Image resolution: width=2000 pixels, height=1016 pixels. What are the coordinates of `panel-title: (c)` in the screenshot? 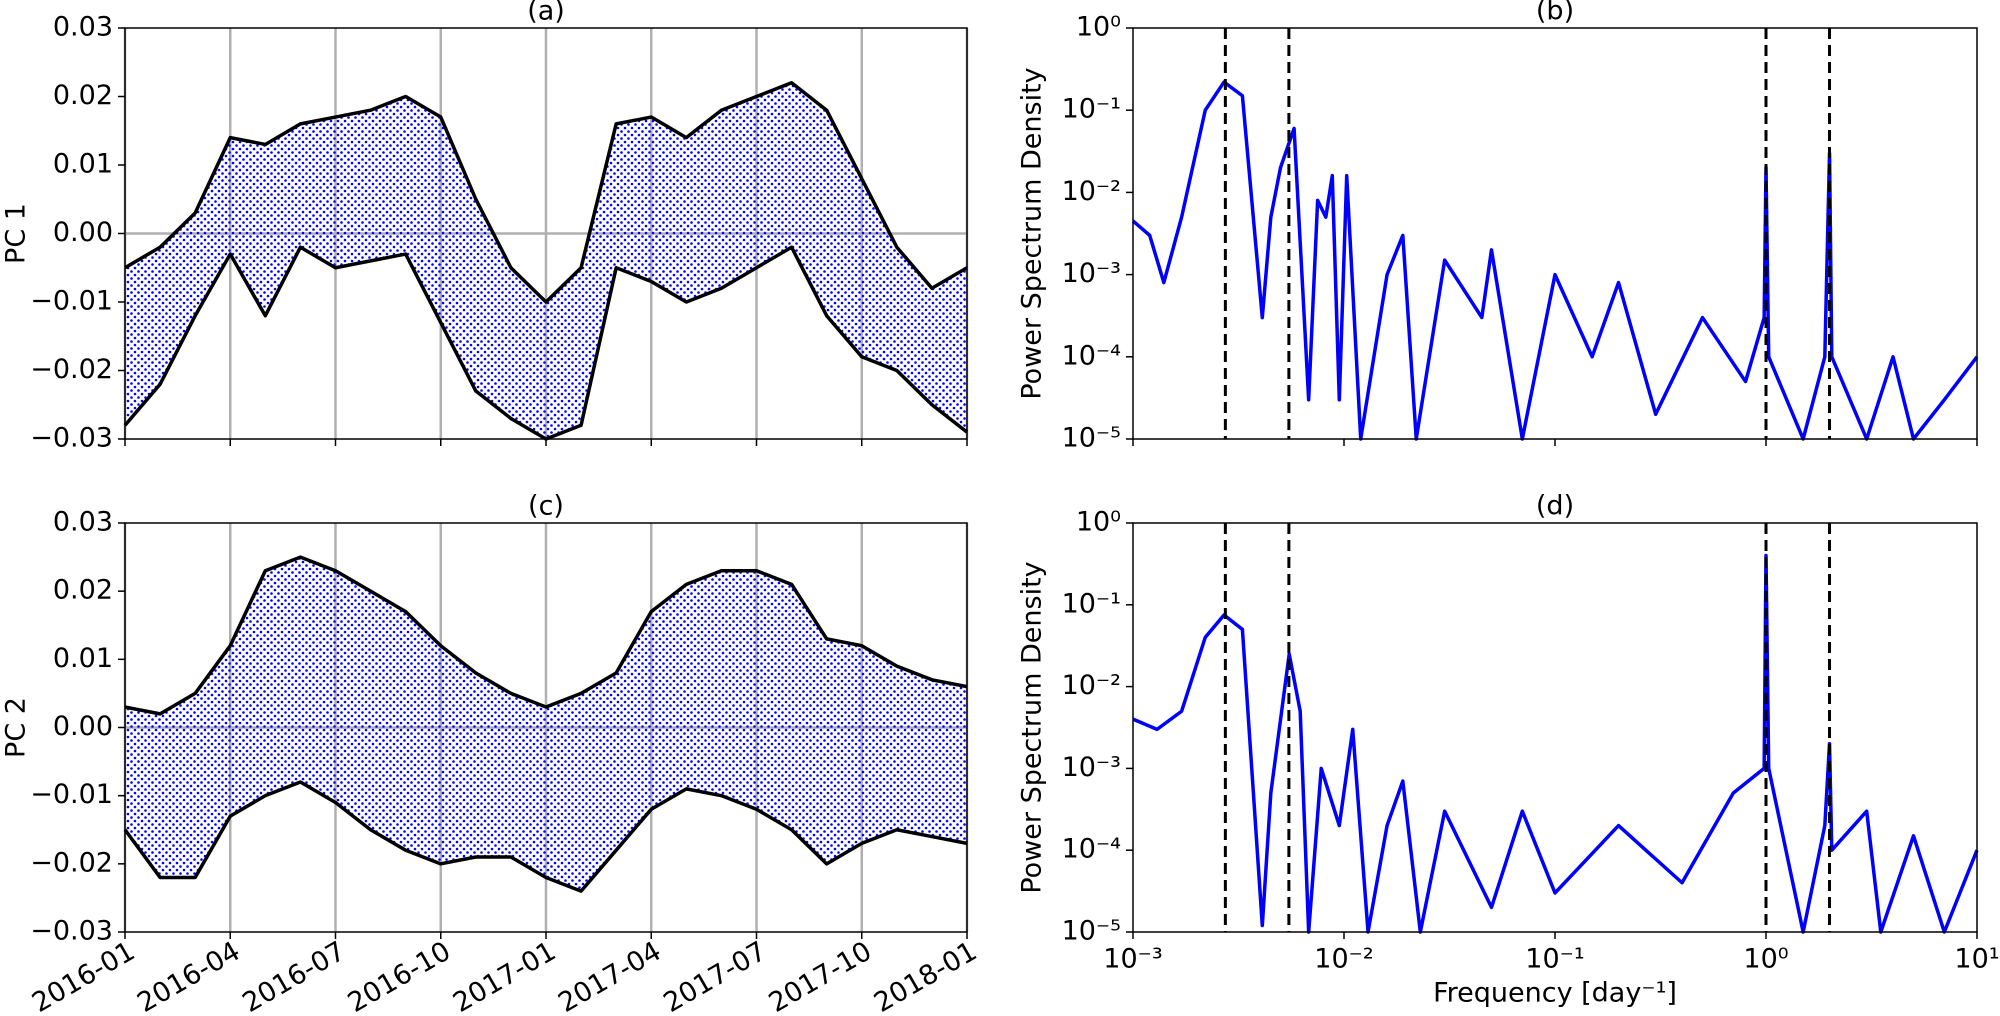 It's located at (546, 506).